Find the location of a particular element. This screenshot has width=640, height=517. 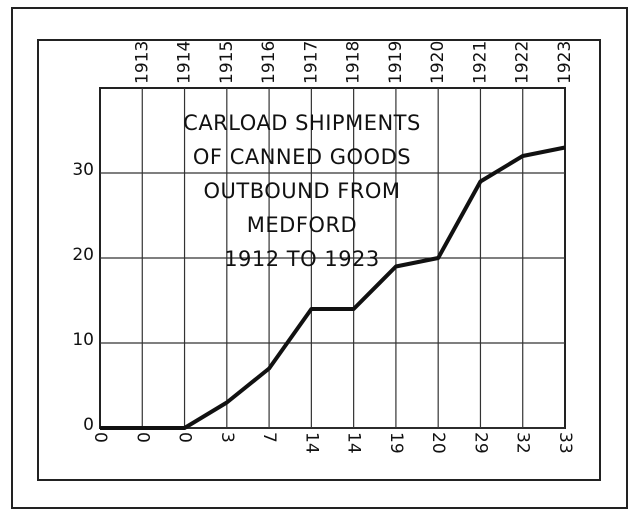

y-tick-label: 0 is located at coordinates (88, 425).